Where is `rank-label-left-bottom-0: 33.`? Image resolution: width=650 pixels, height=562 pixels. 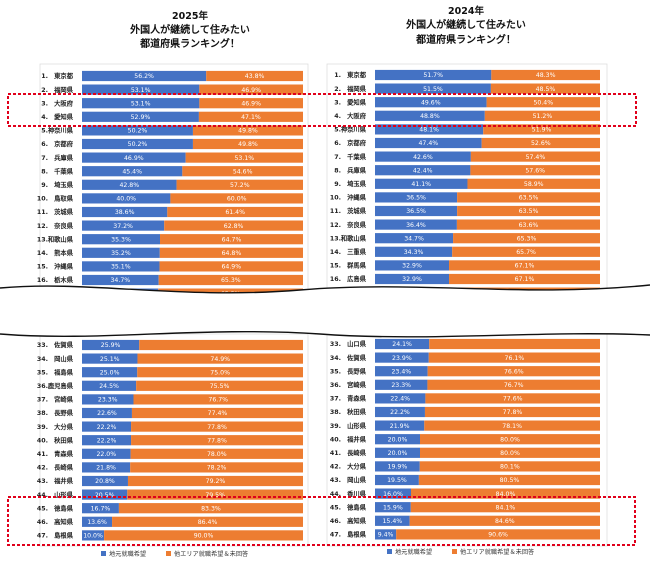
rank-label-left-bottom-0: 33. is located at coordinates (42, 345).